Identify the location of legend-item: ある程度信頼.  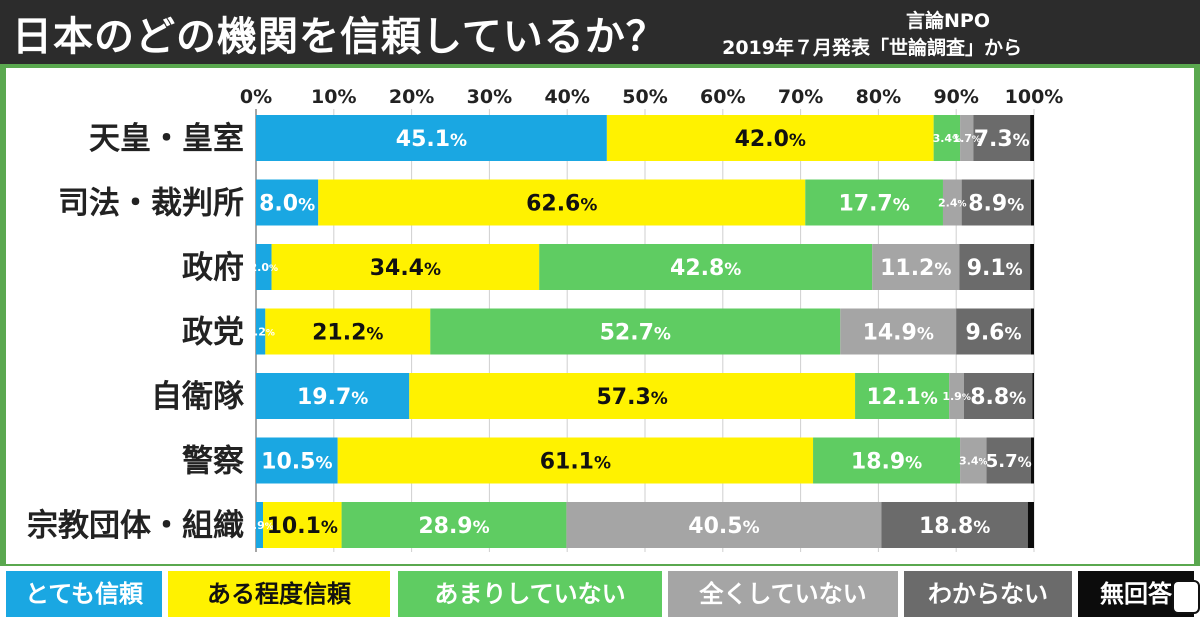
(279, 594).